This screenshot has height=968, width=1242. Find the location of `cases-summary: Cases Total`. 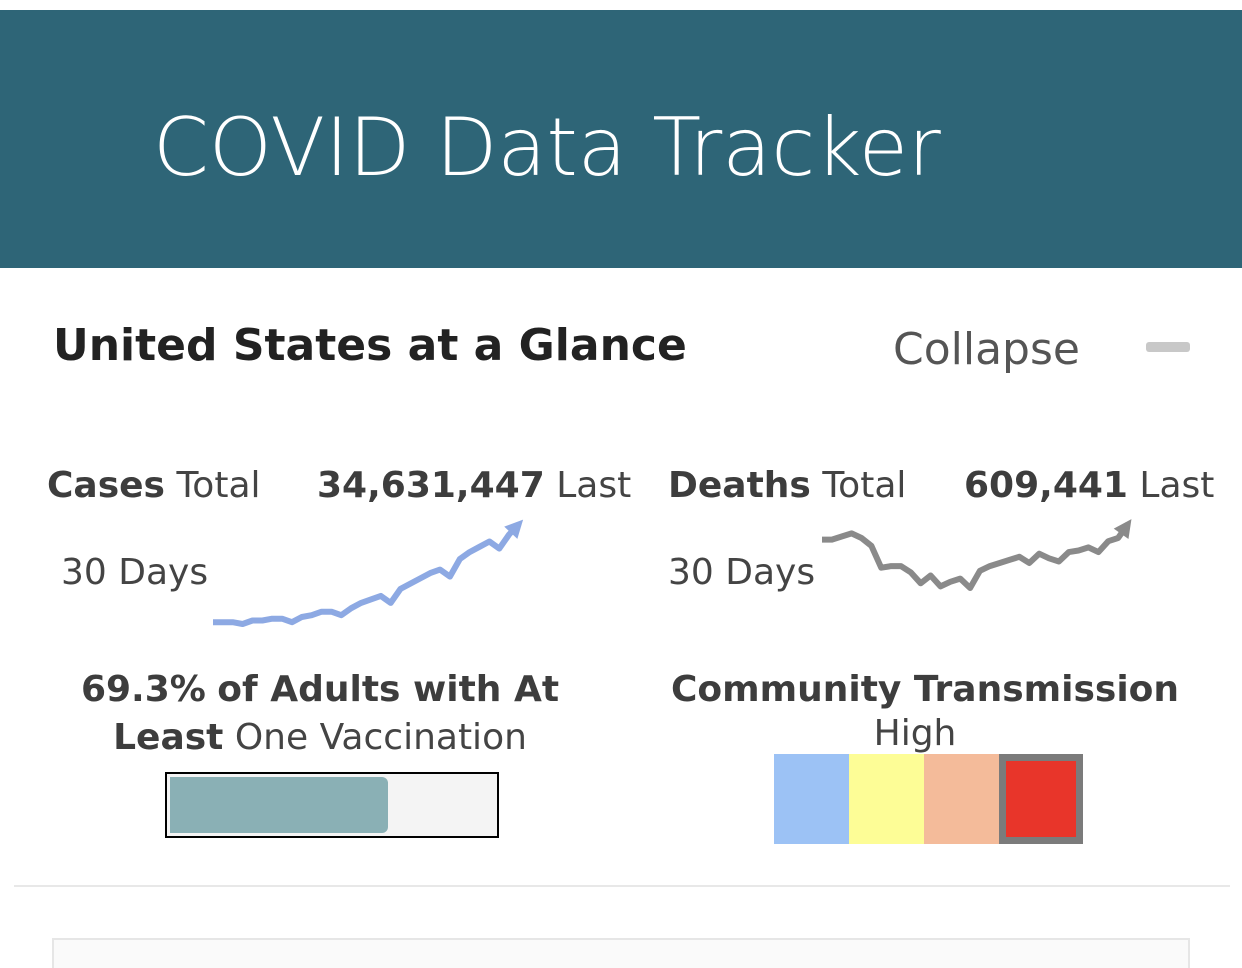

cases-summary: Cases Total is located at coordinates (154, 486).